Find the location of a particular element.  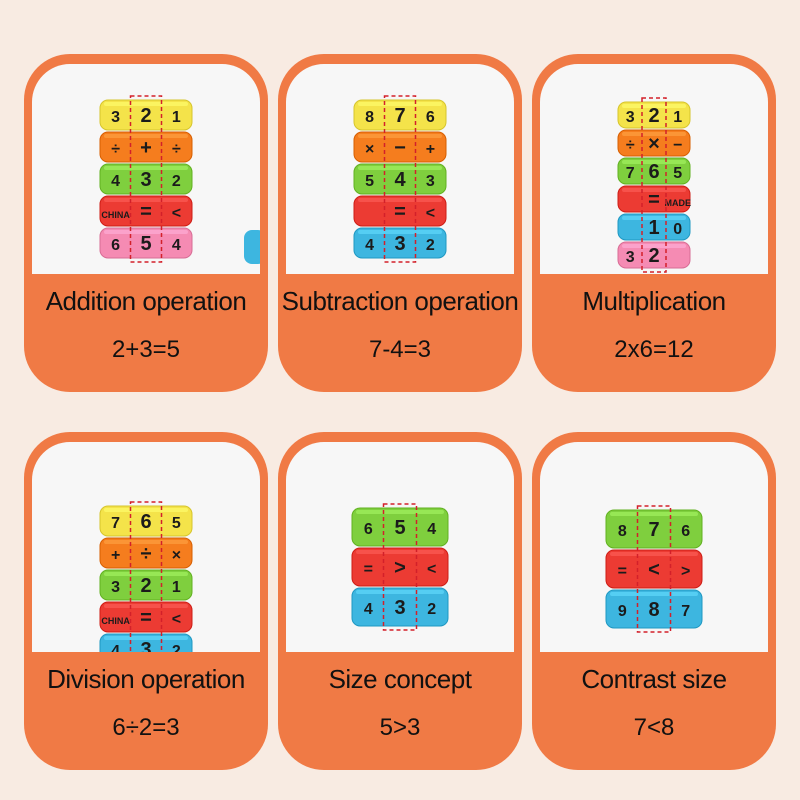

ring: = MADE is located at coordinates (654, 199).